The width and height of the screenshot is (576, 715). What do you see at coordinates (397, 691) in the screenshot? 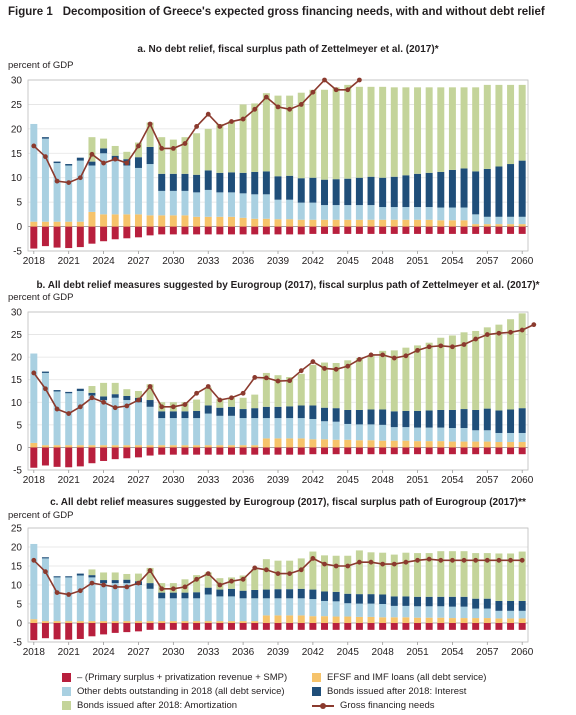
I see `legend-interest-label: Bonds issued after 2018: Interest` at bounding box center [397, 691].